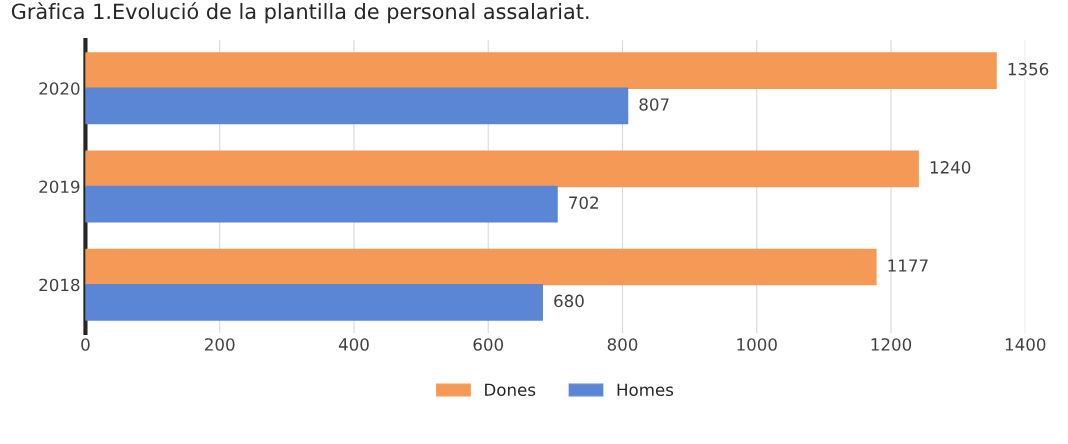 The width and height of the screenshot is (1068, 444). Describe the element at coordinates (583, 202) in the screenshot. I see `data-label: 702` at that location.